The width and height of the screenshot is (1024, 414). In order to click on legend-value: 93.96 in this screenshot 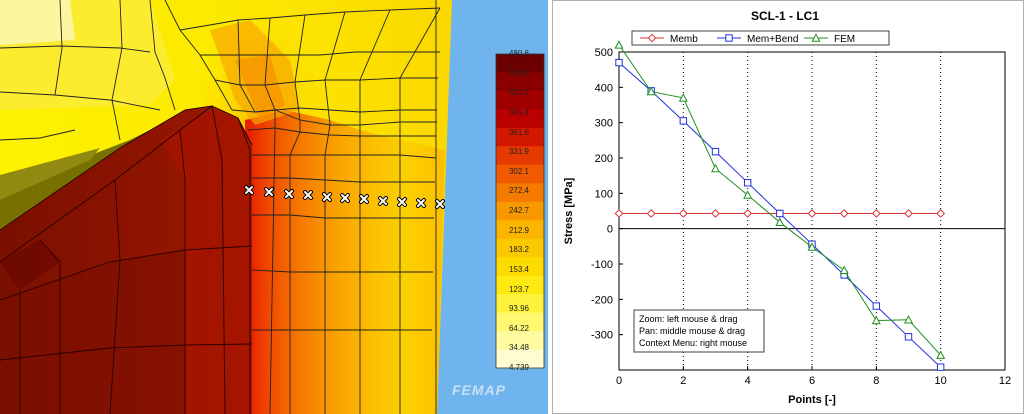, I will do `click(519, 309)`.